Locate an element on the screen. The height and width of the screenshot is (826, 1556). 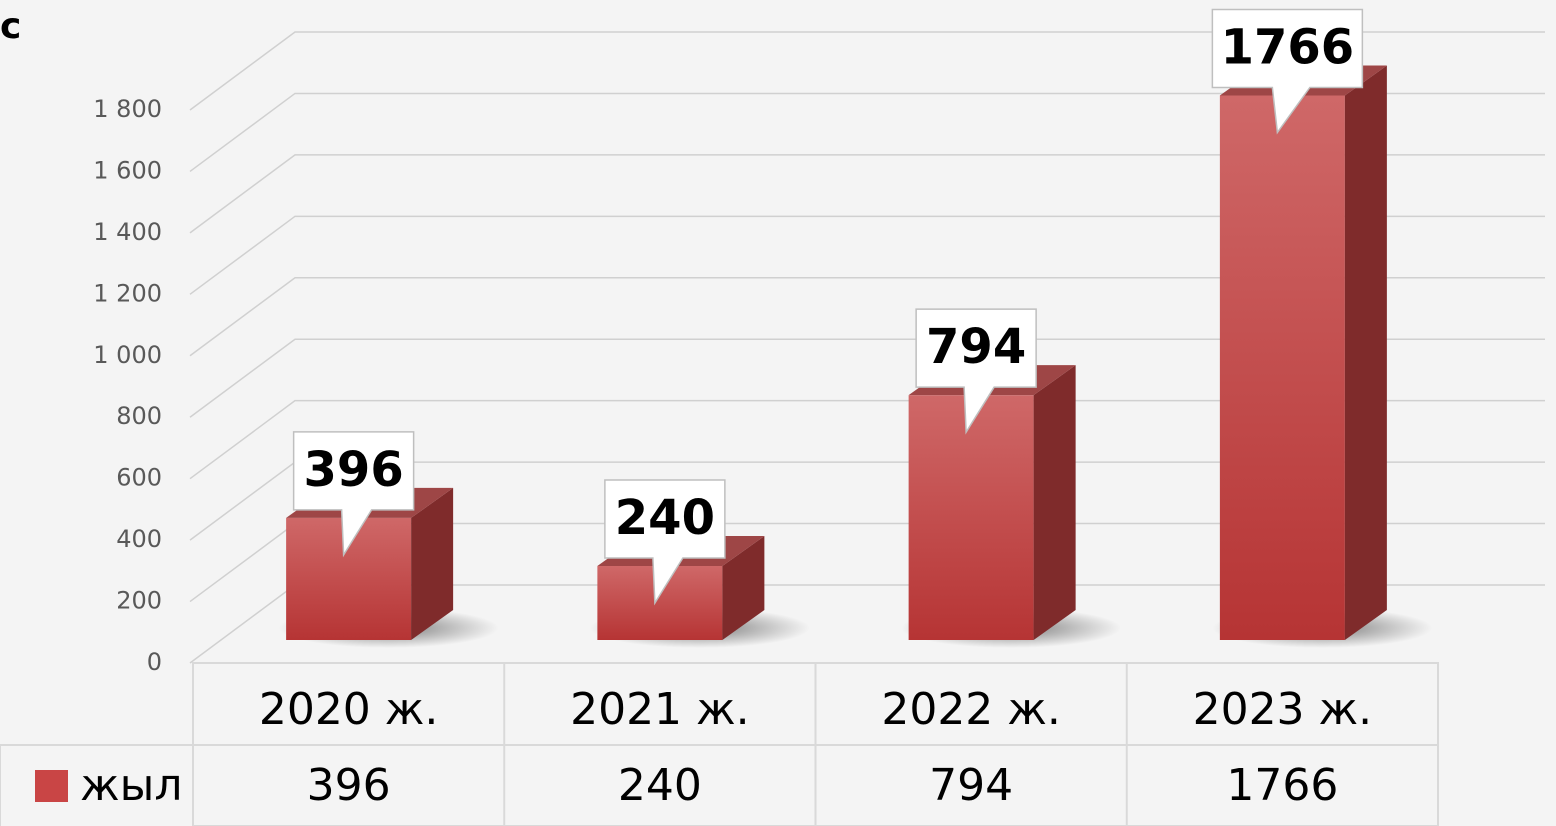
legend-swatch is located at coordinates (51, 786).